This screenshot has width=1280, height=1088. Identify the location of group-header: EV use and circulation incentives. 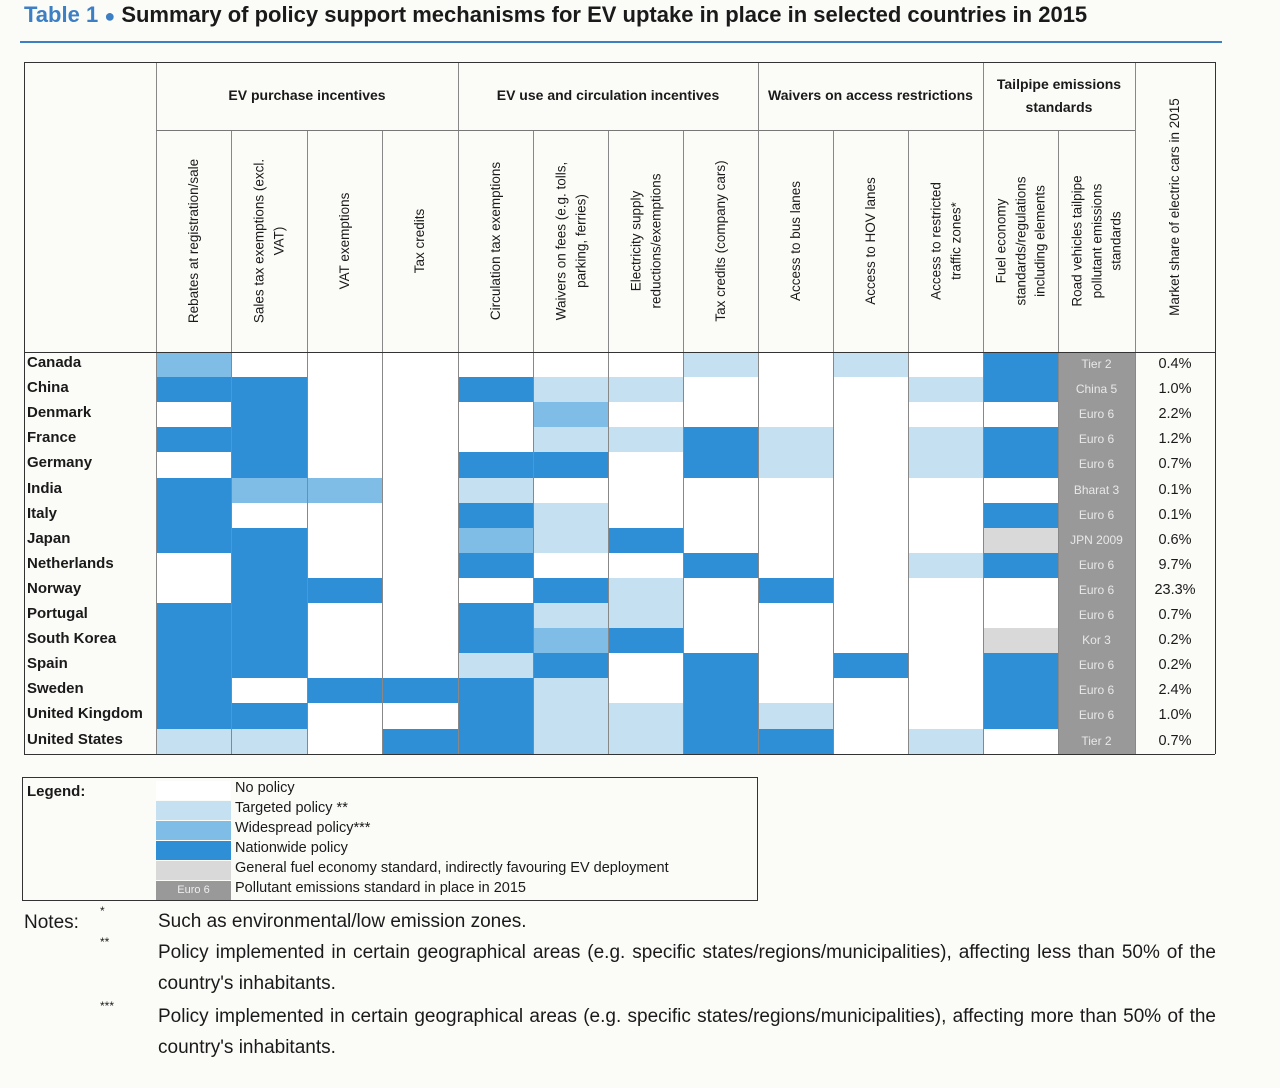
(608, 95).